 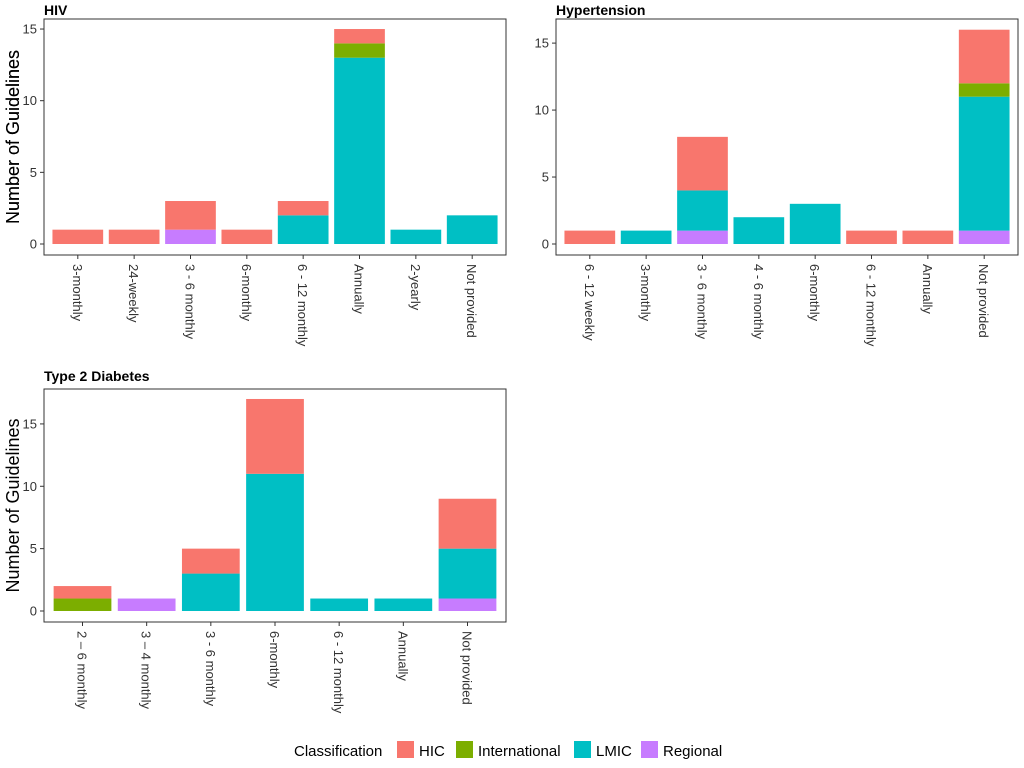 I want to click on y-tick-label-hiv-15: 15, so click(x=30, y=29).